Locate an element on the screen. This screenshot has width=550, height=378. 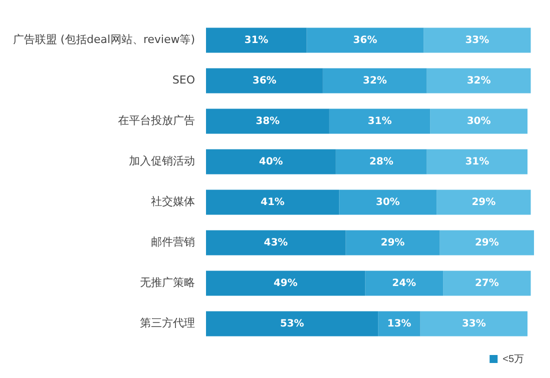
data-label: 27% is located at coordinates (486, 283).